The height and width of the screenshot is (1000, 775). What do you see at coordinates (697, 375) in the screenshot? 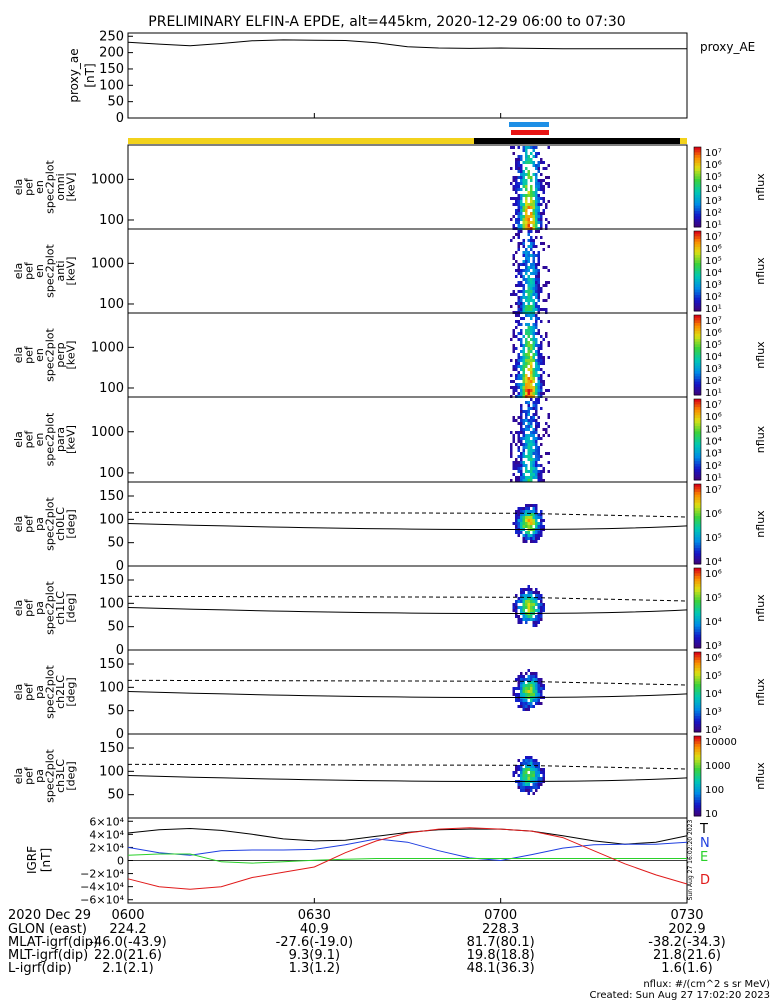
I see `spec-perp-colorbar-step` at bounding box center [697, 375].